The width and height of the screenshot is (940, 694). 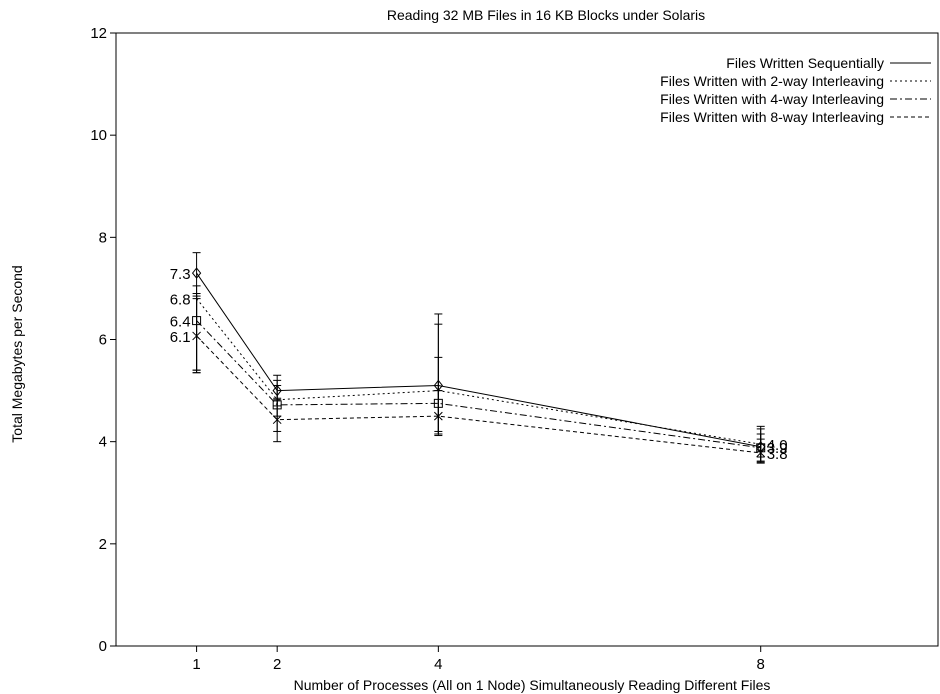 I want to click on data-label: 7.3, so click(x=180, y=274).